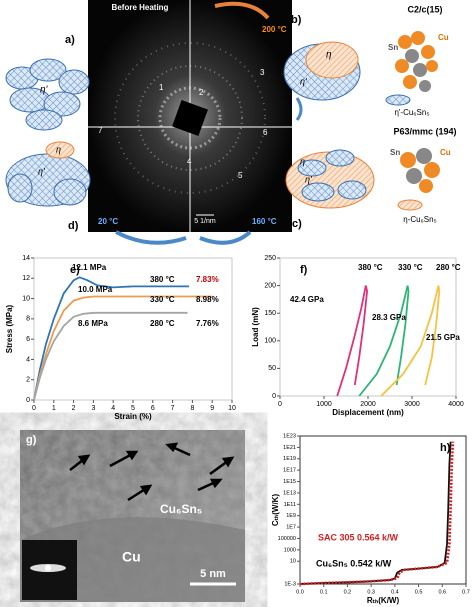 The image size is (474, 607). What do you see at coordinates (207, 279) in the screenshot?
I see `annotation: 7.83%` at bounding box center [207, 279].